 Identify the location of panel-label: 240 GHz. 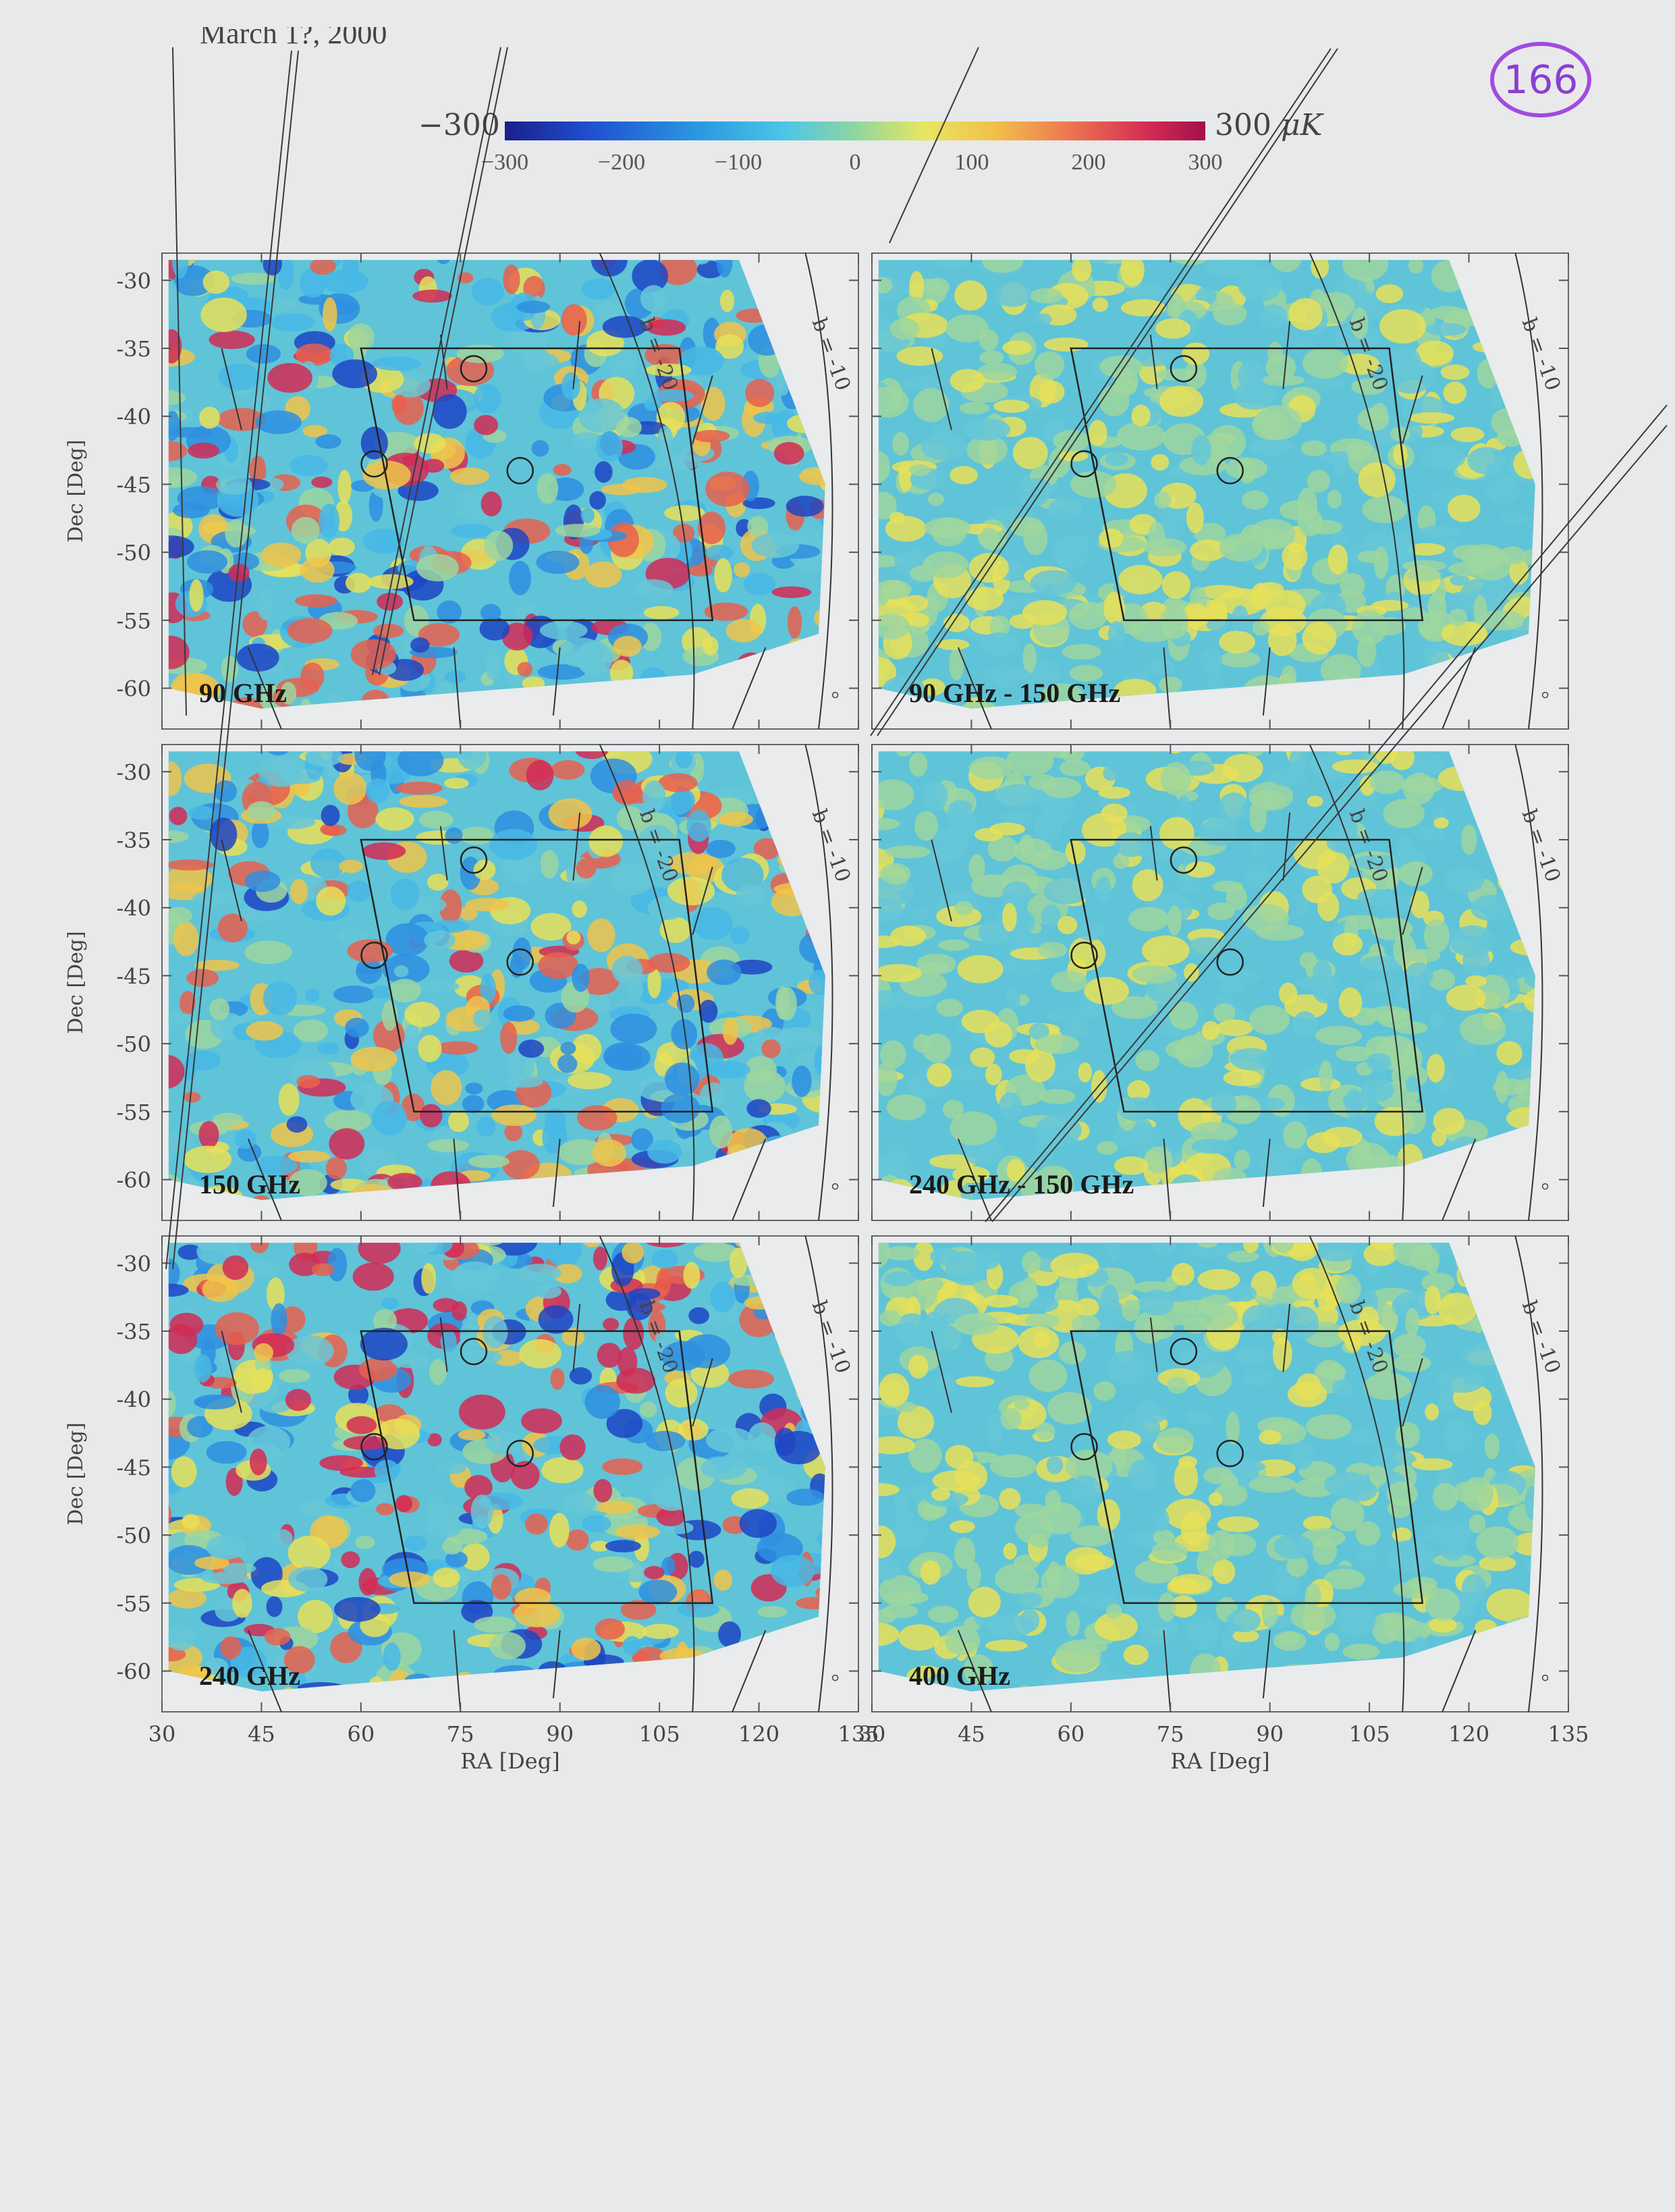
(249, 1676).